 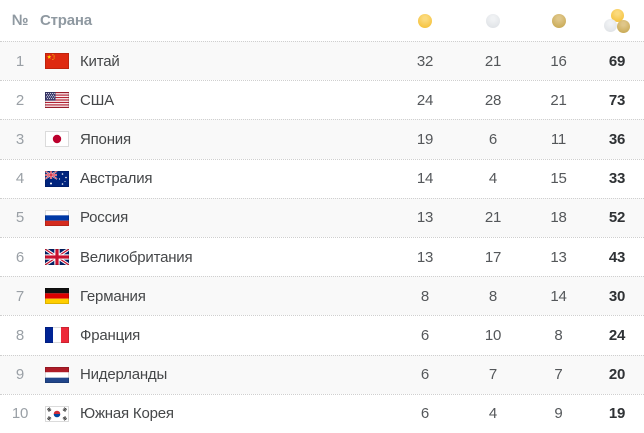 I want to click on flag-de, so click(x=57, y=296).